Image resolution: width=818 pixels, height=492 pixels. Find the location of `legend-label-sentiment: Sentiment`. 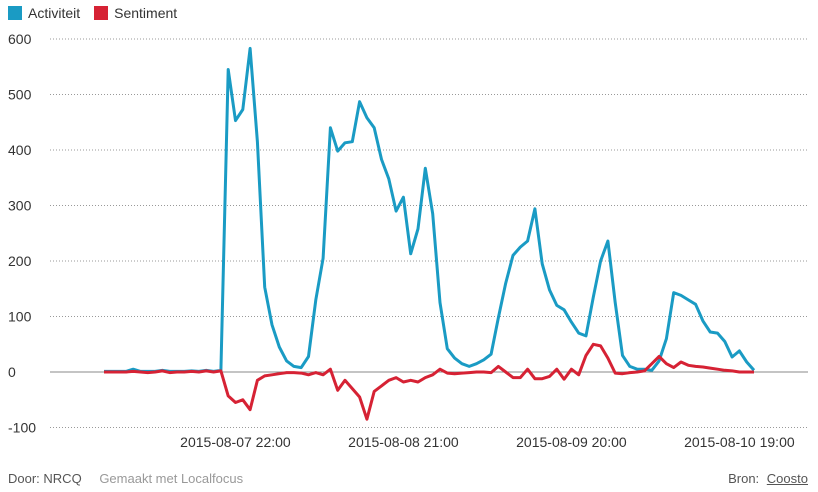

legend-label-sentiment: Sentiment is located at coordinates (146, 13).